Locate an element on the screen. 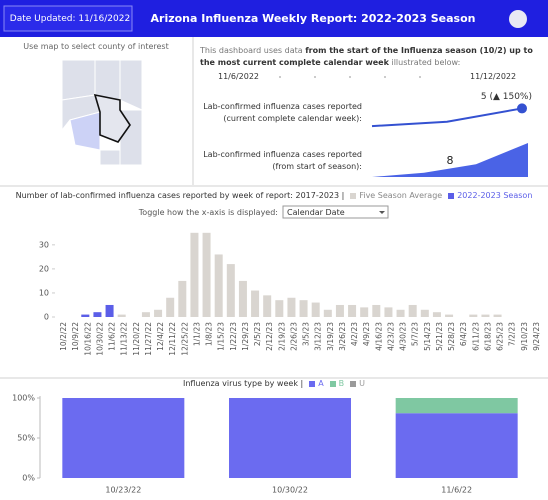 Image resolution: width=548 pixels, height=500 pixels. x-tick-label: 4/16/23 is located at coordinates (378, 336).